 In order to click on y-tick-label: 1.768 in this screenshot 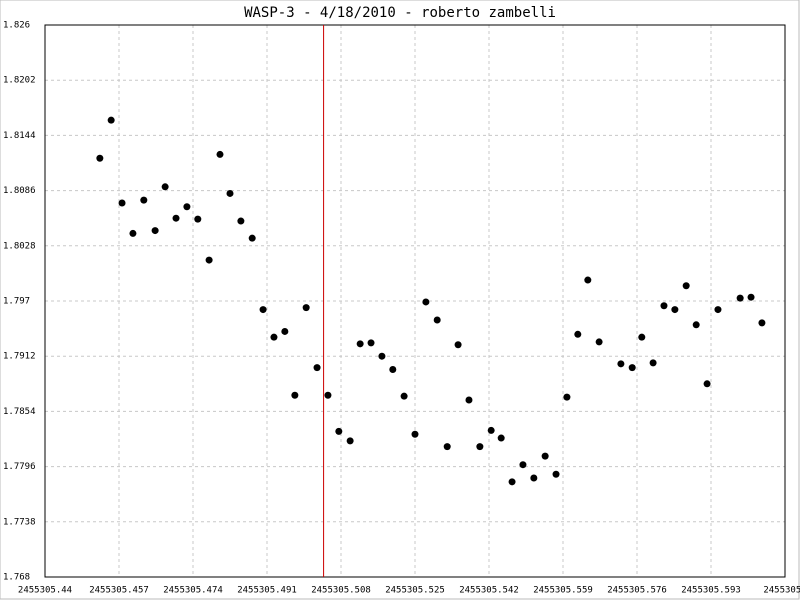, I will do `click(16, 578)`.